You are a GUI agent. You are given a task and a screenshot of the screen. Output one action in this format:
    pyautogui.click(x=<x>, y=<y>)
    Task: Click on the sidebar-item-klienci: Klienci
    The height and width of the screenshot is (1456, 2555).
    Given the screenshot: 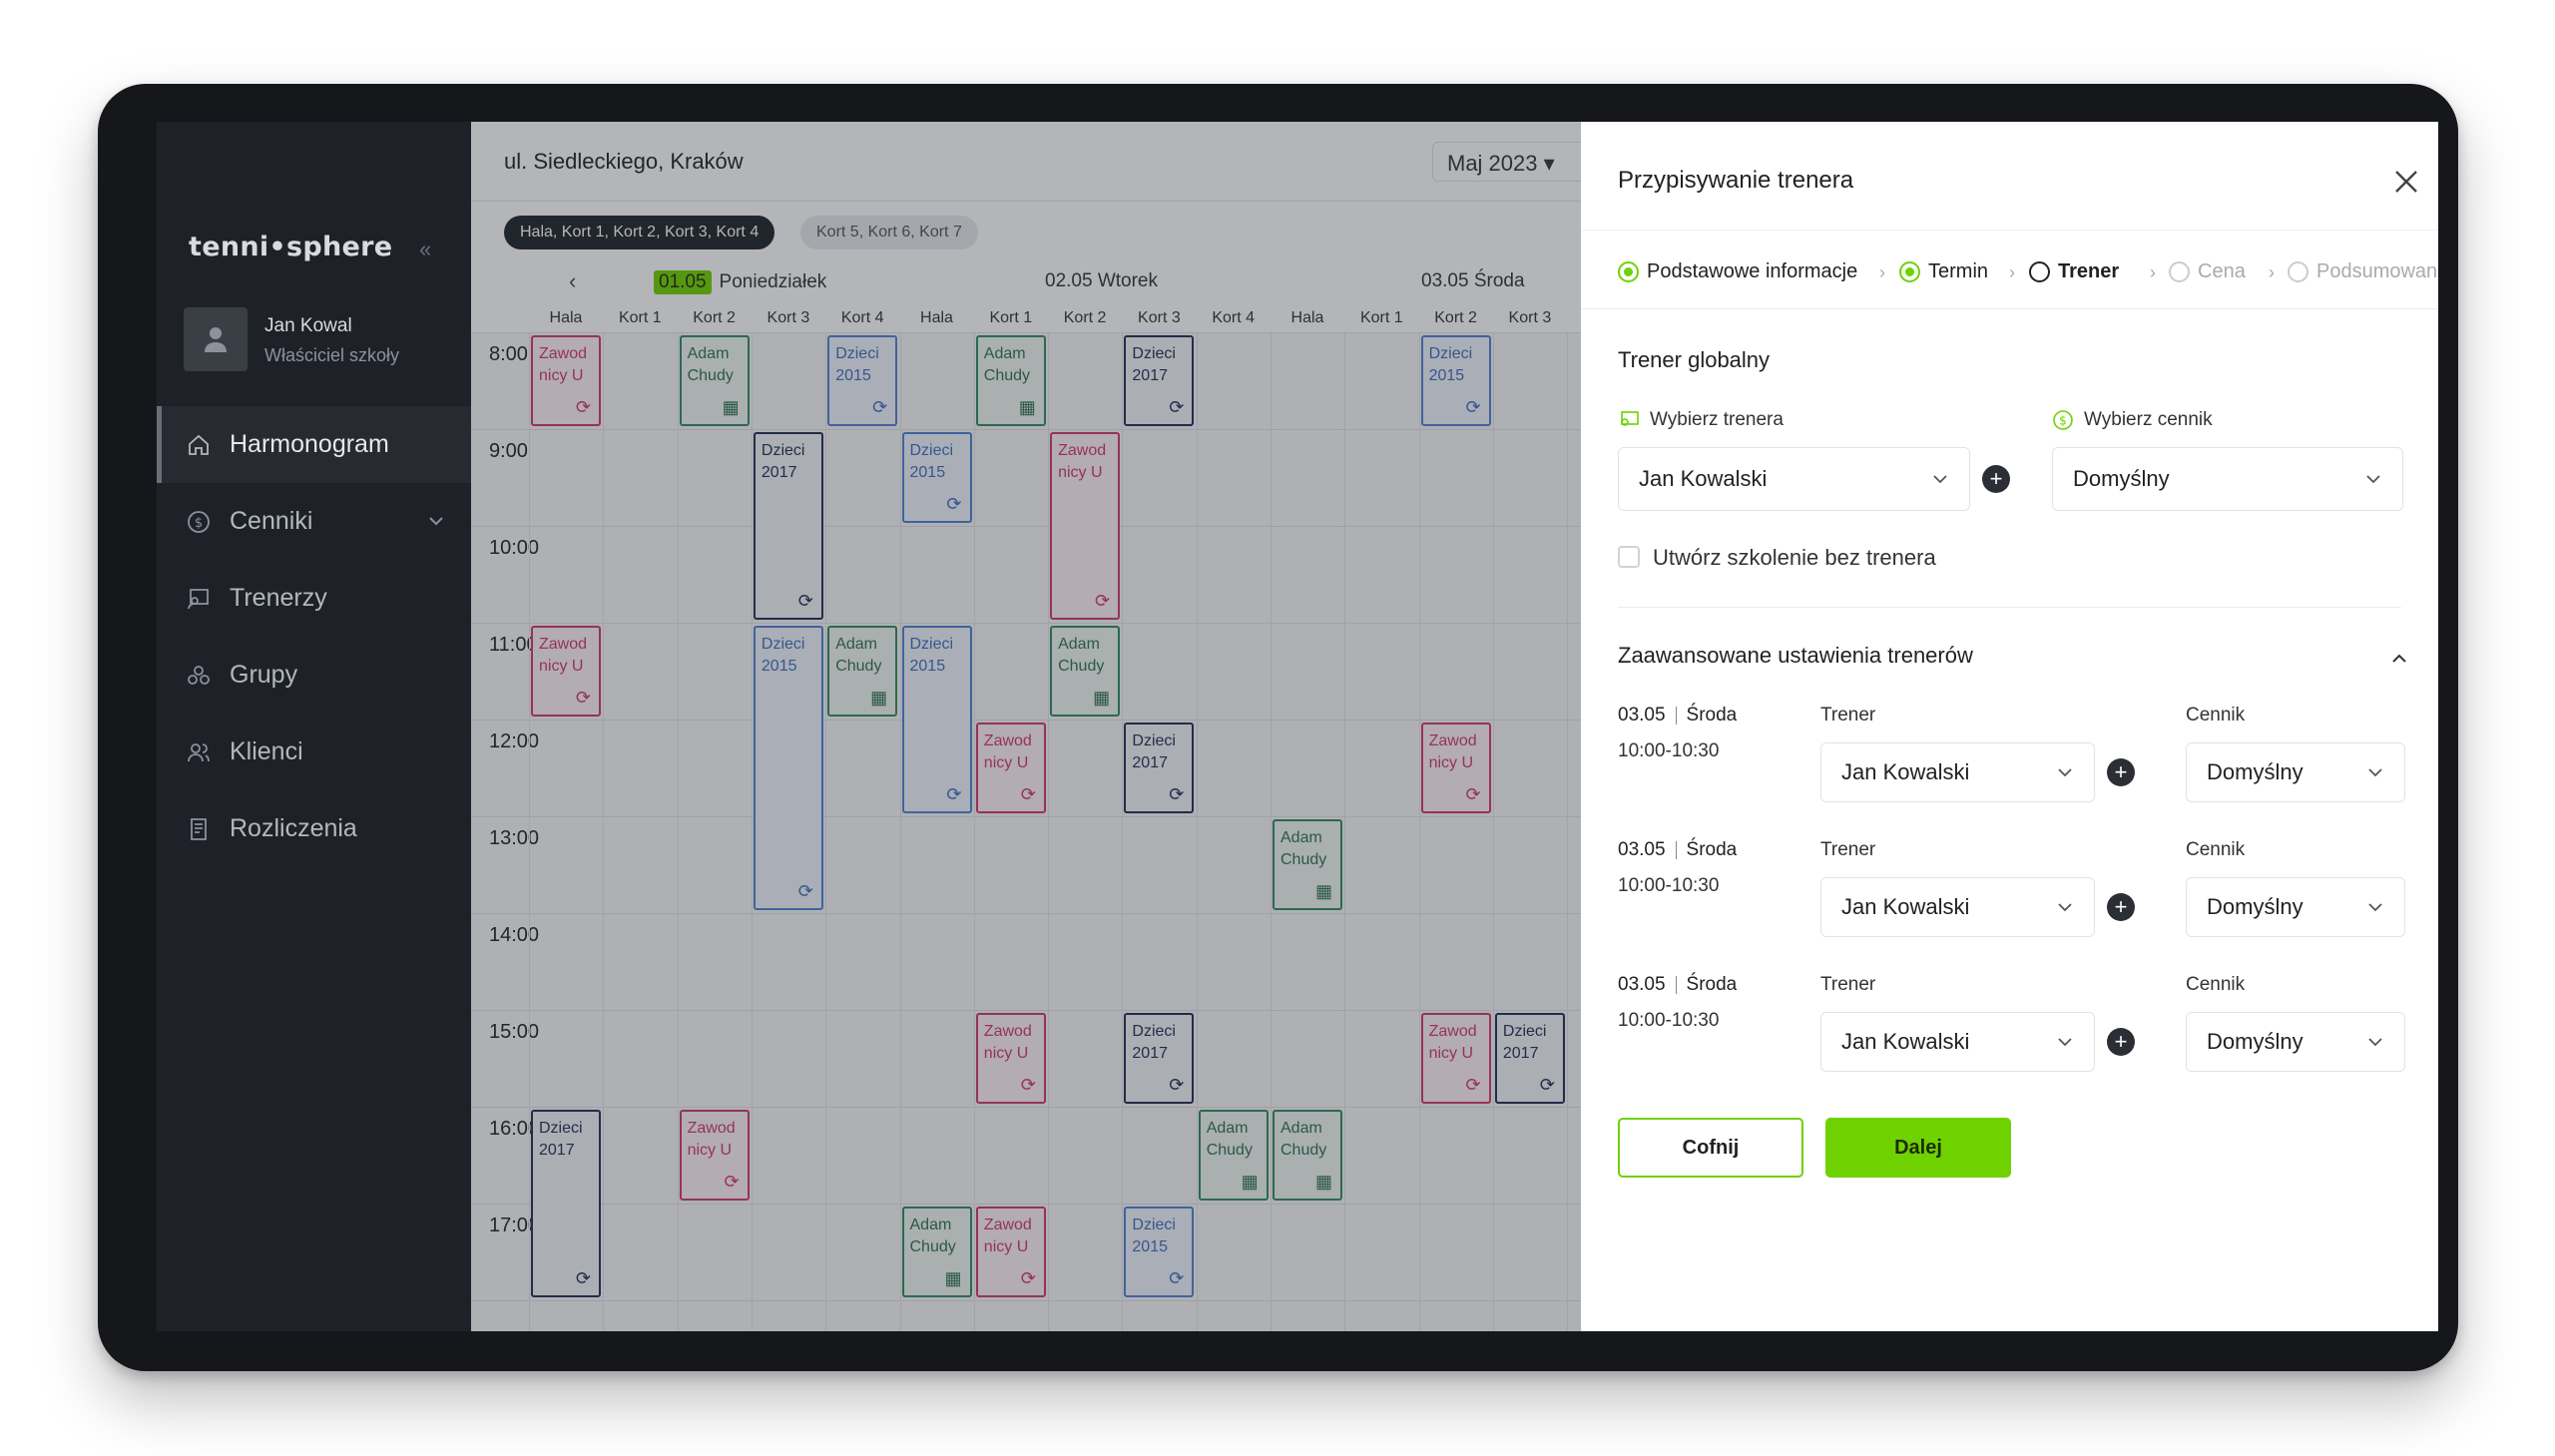 What is the action you would take?
    pyautogui.click(x=314, y=752)
    